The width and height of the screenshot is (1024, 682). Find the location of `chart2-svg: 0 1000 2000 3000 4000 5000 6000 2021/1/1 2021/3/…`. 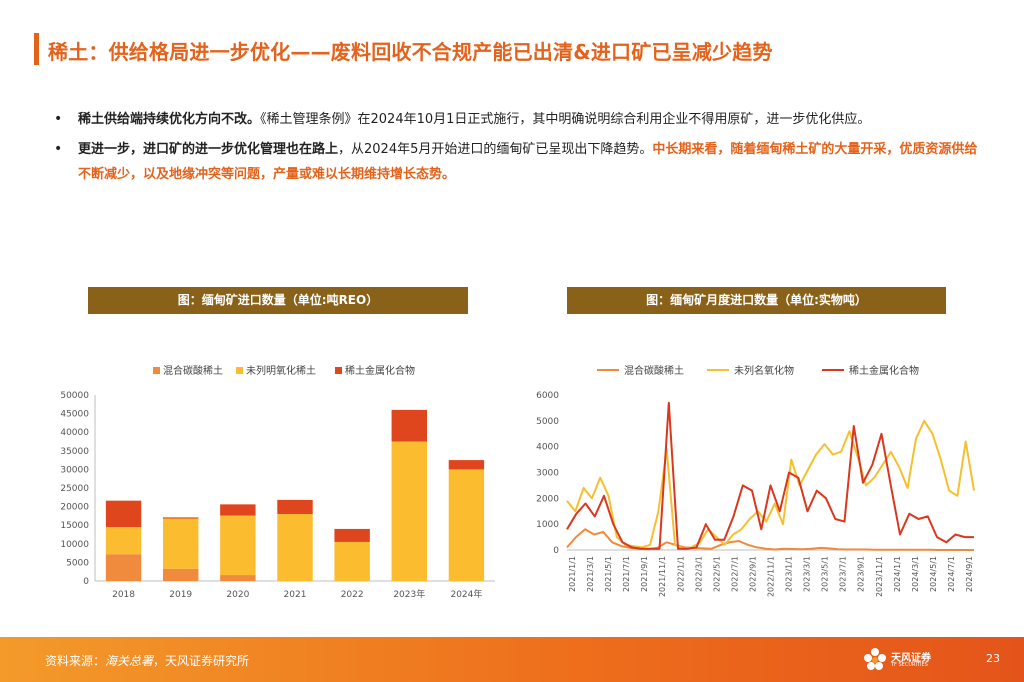

chart2-svg: 0 1000 2000 3000 4000 5000 6000 2021/1/1 2021/3/… is located at coordinates (755, 480).